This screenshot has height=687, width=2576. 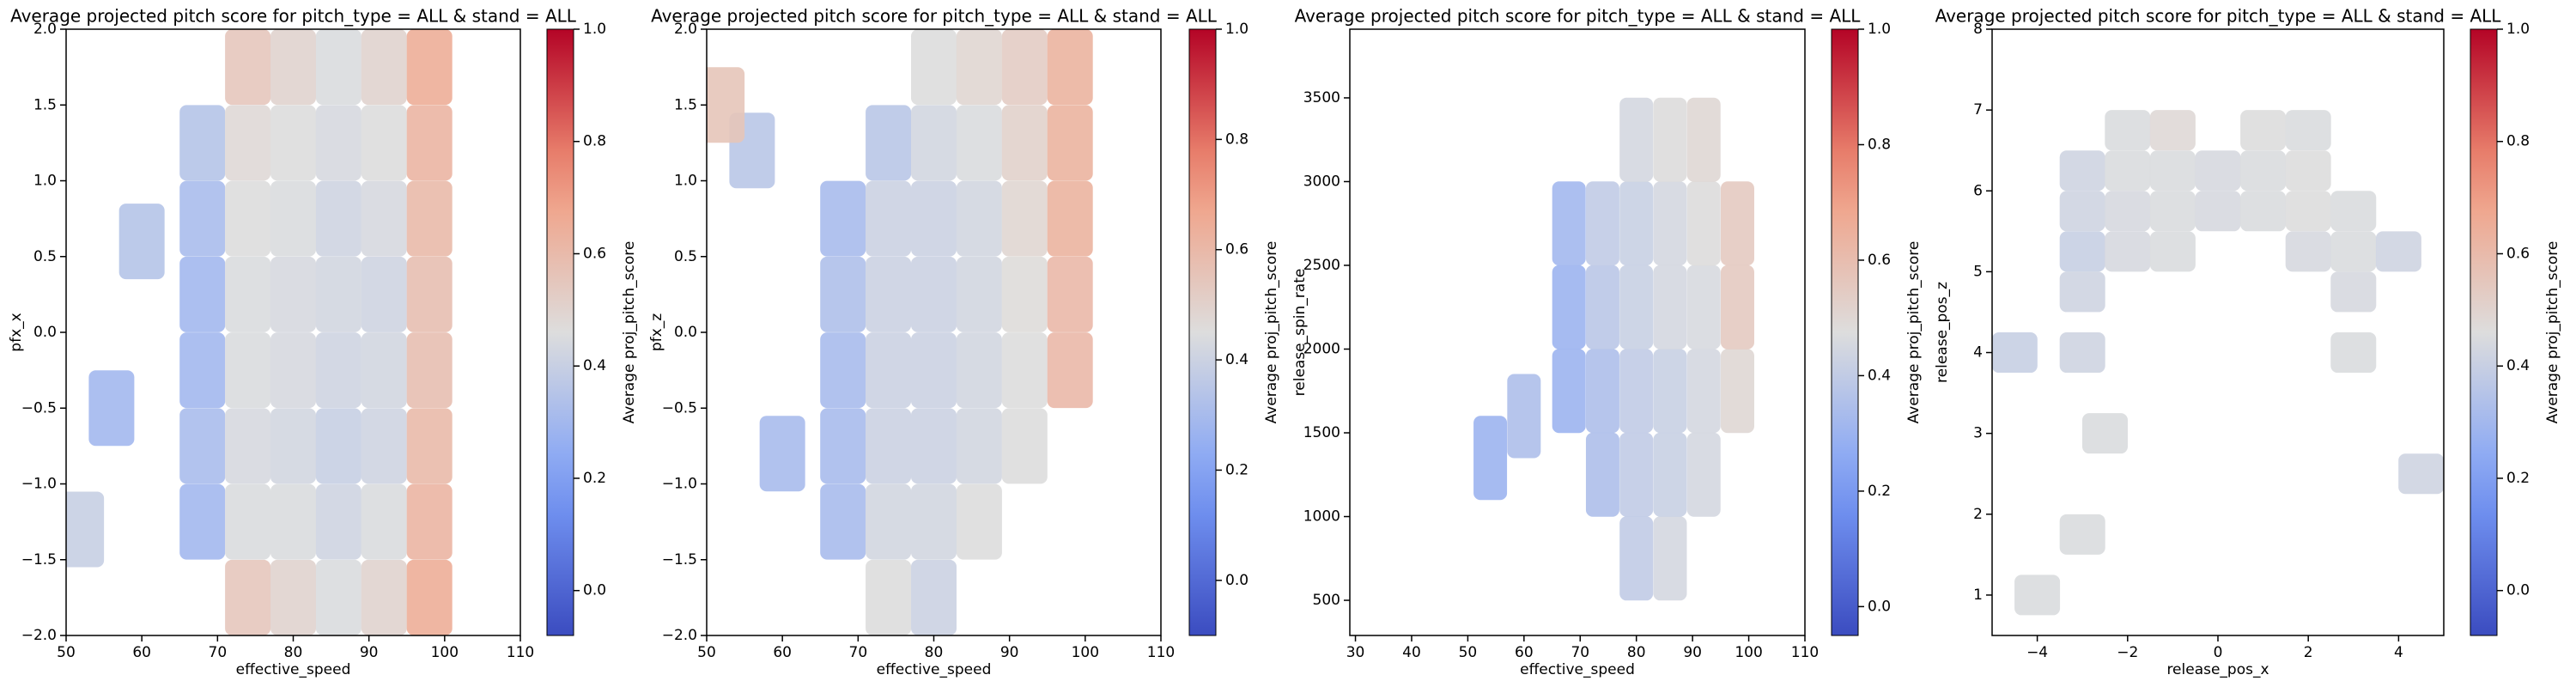 What do you see at coordinates (1943, 332) in the screenshot?
I see `y-axis-label: release_pos_z` at bounding box center [1943, 332].